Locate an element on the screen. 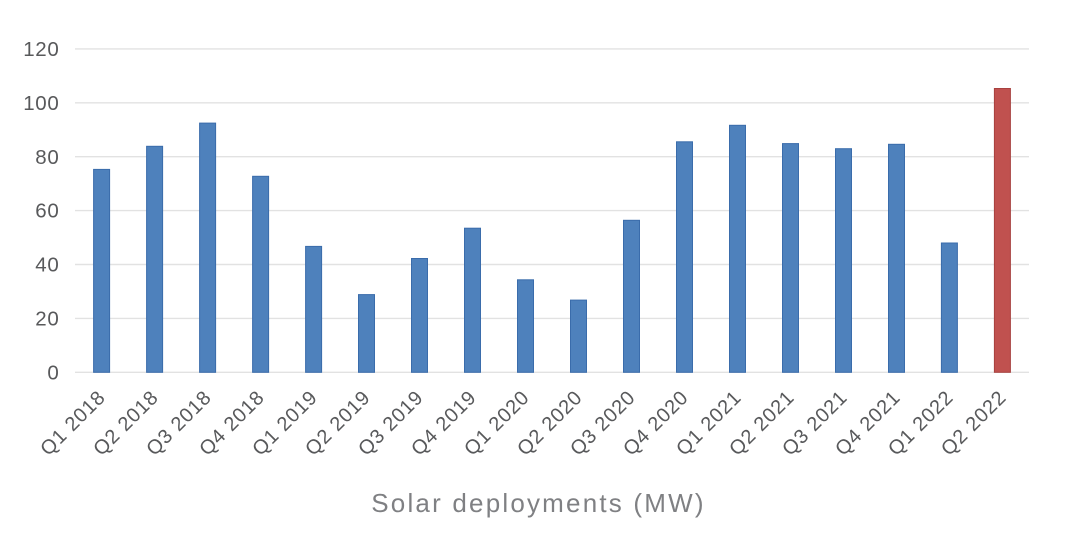  svg-text: 40 is located at coordinates (47, 265).